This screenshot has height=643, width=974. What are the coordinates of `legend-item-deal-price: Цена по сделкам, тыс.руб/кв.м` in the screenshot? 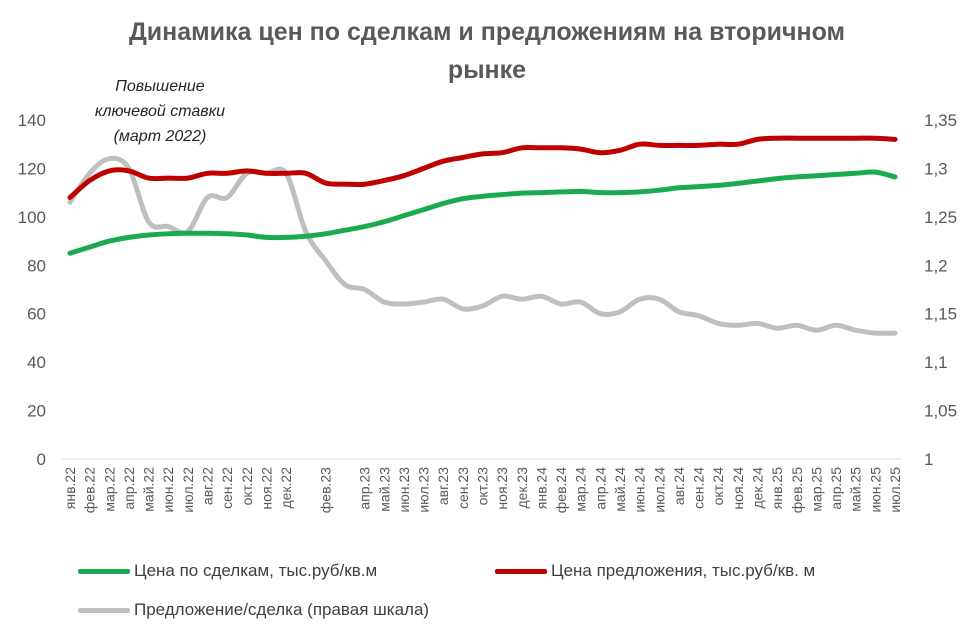 It's located at (227, 571).